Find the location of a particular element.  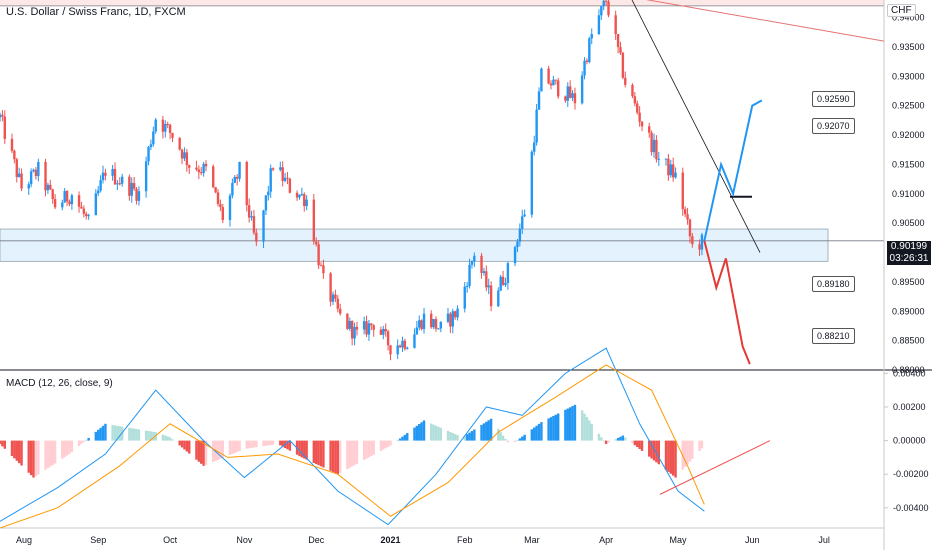

price-tick-label: 0.88000 is located at coordinates (908, 370).